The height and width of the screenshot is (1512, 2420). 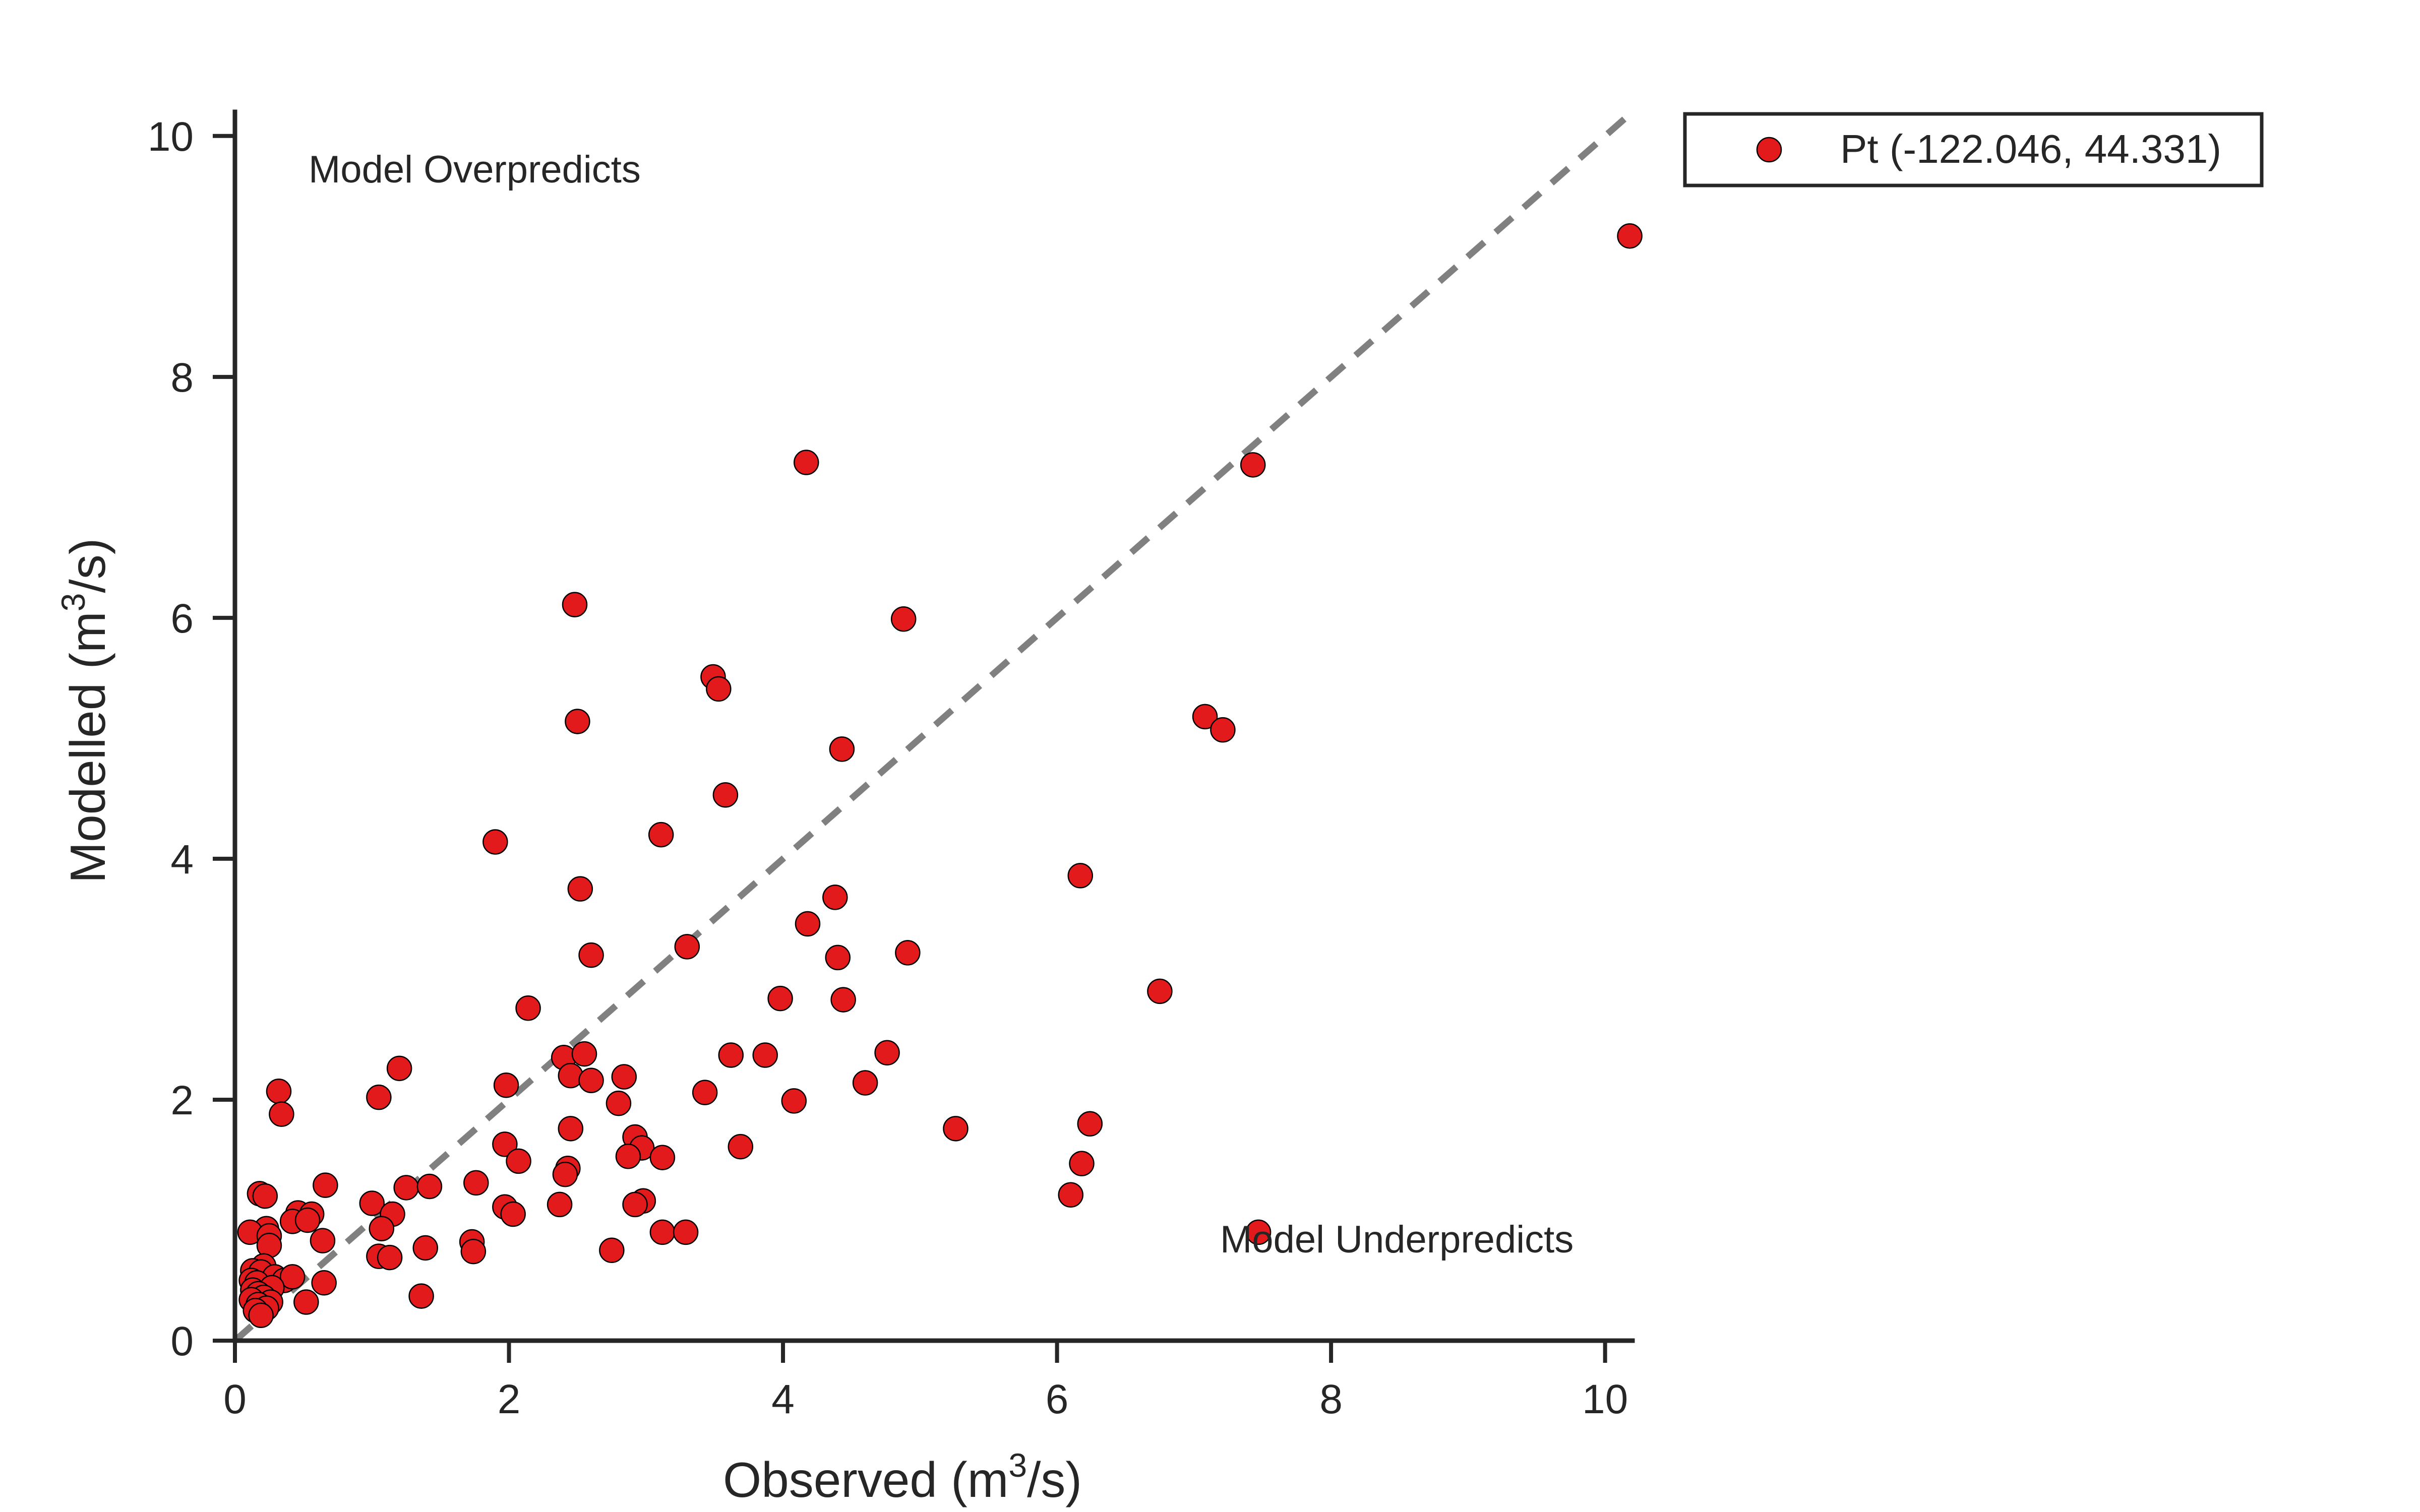 I want to click on legend: Pt (-122.046, 44.331), so click(x=1973, y=150).